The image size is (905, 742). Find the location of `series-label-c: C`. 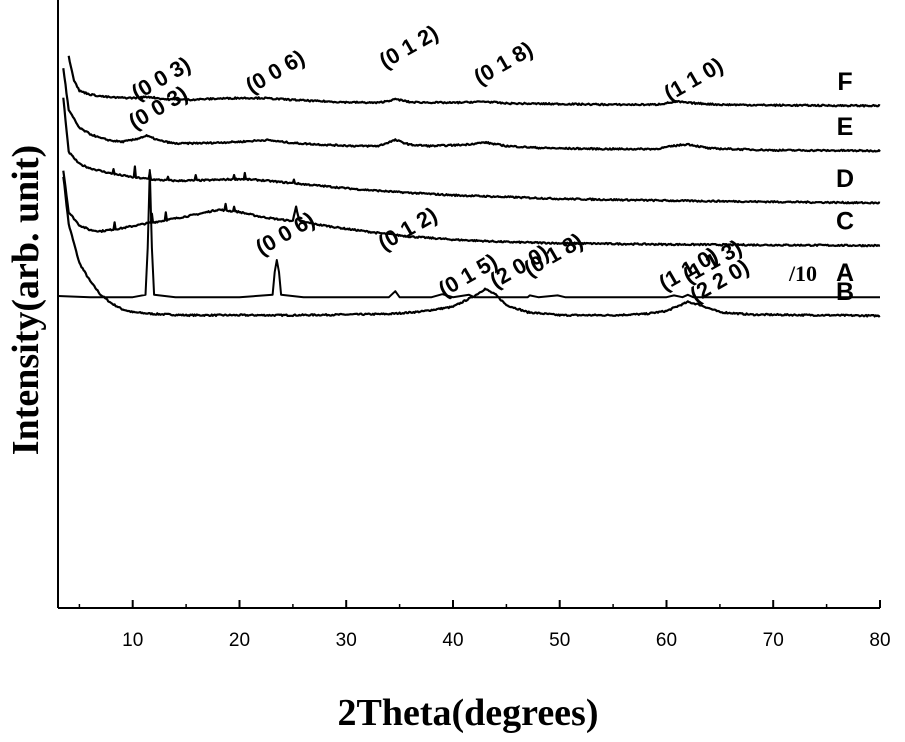

series-label-c: C is located at coordinates (845, 222).